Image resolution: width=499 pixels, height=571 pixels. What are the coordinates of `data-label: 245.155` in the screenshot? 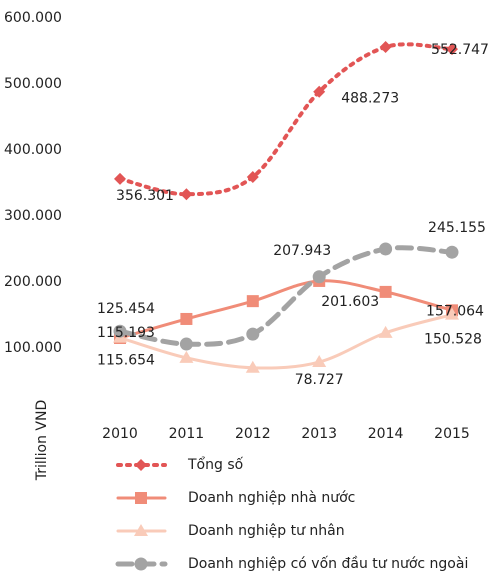 It's located at (457, 228).